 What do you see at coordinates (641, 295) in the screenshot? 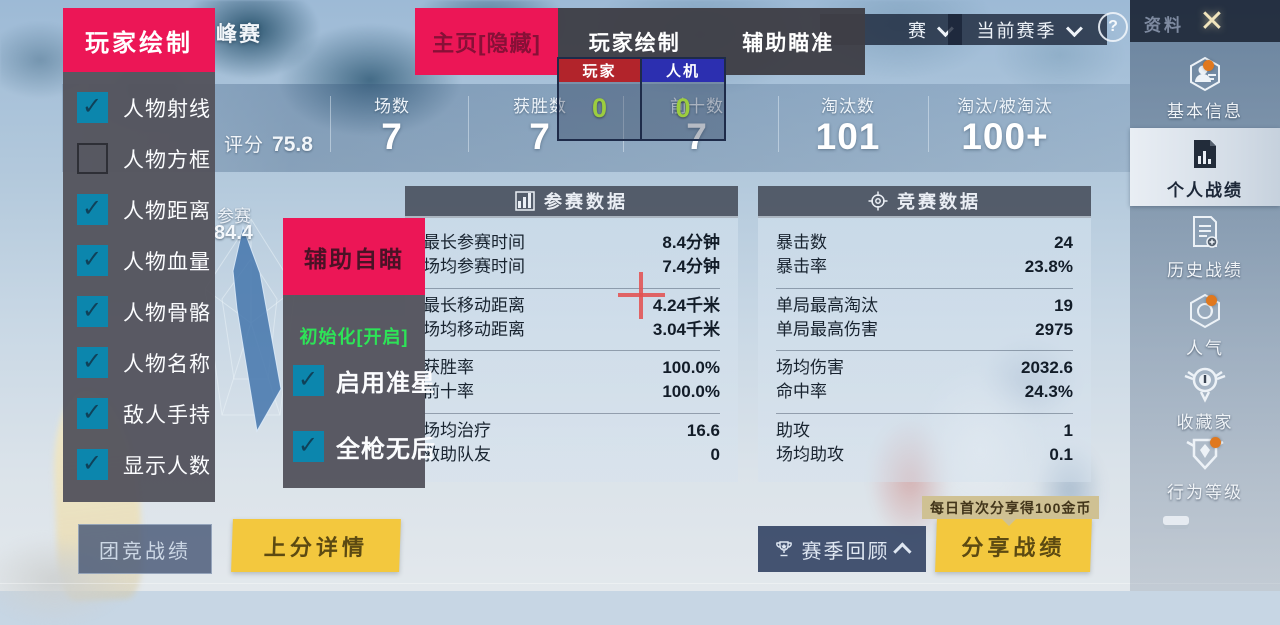
I see `crosshair-marker` at bounding box center [641, 295].